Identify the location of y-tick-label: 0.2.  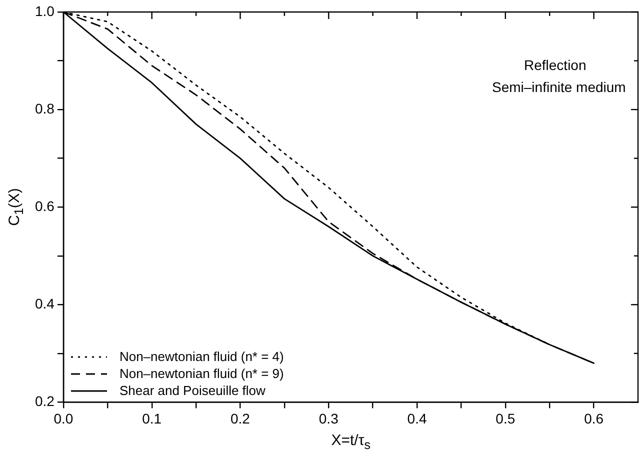
(44, 401).